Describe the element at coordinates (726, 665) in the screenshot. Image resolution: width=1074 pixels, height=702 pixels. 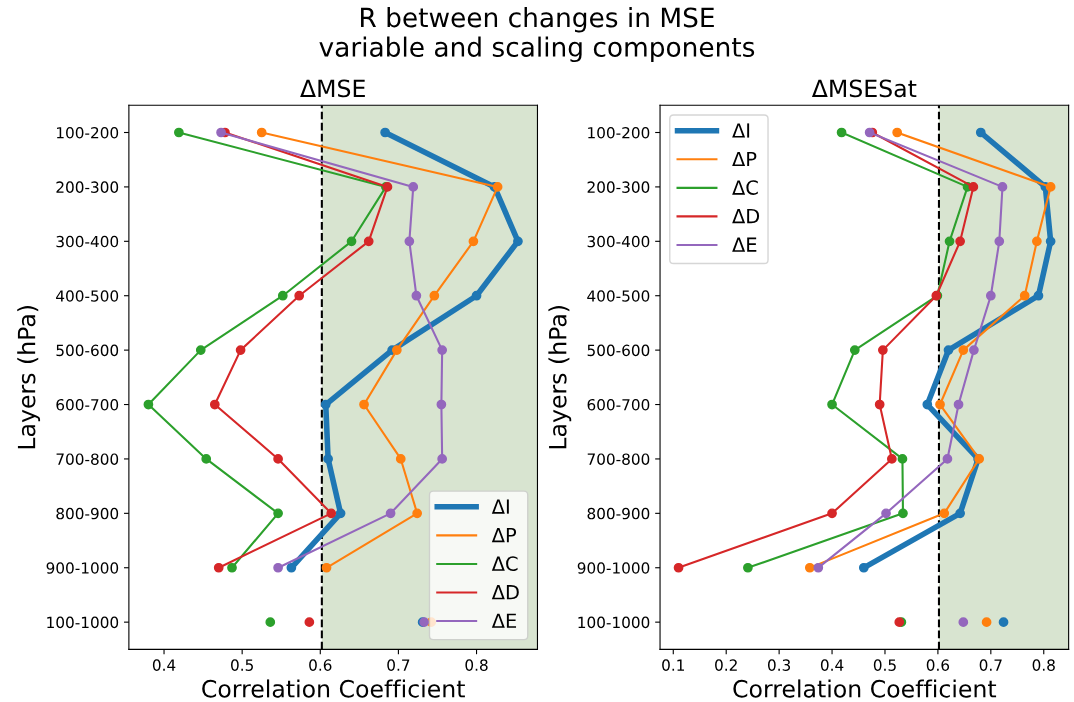
I see `x-tick-label: 0.2` at that location.